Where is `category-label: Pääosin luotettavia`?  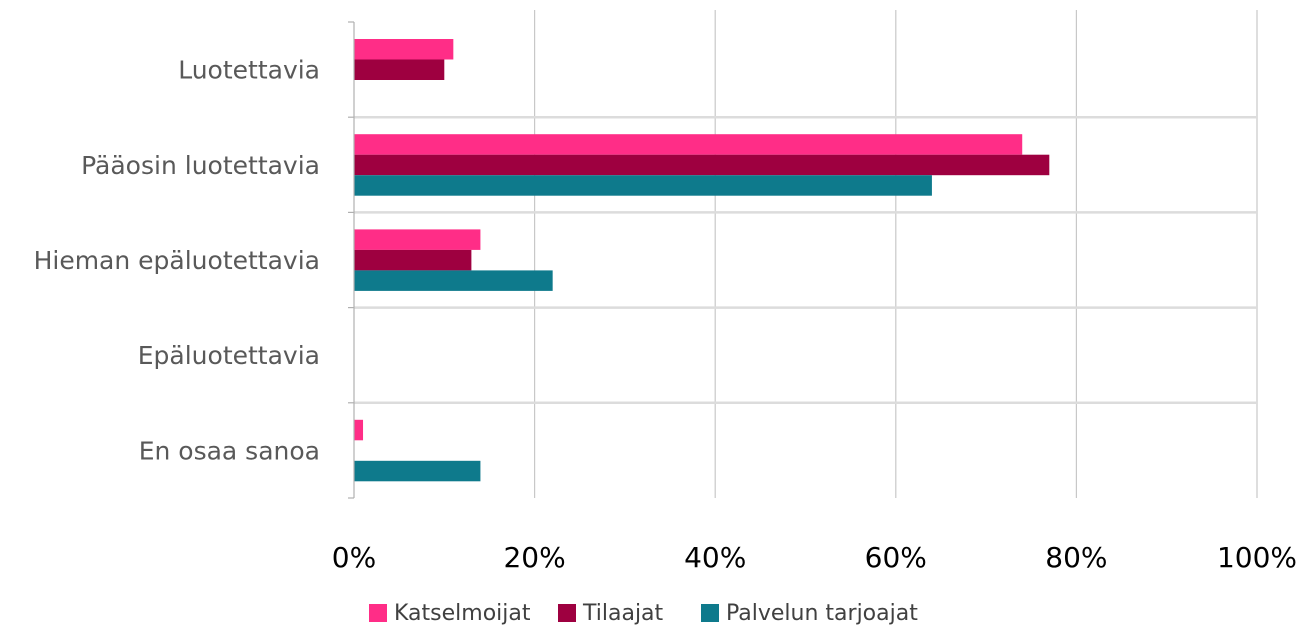
category-label: Pääosin luotettavia is located at coordinates (200, 165).